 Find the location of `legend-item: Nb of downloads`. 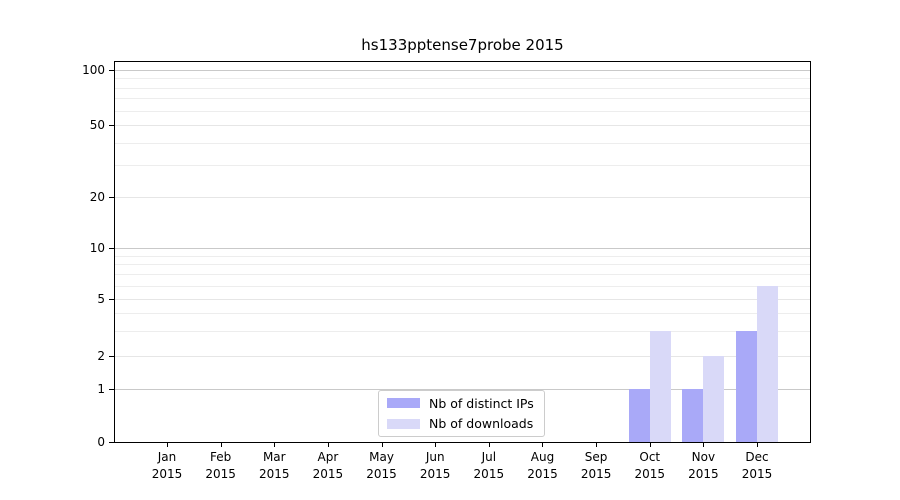

legend-item: Nb of downloads is located at coordinates (461, 424).